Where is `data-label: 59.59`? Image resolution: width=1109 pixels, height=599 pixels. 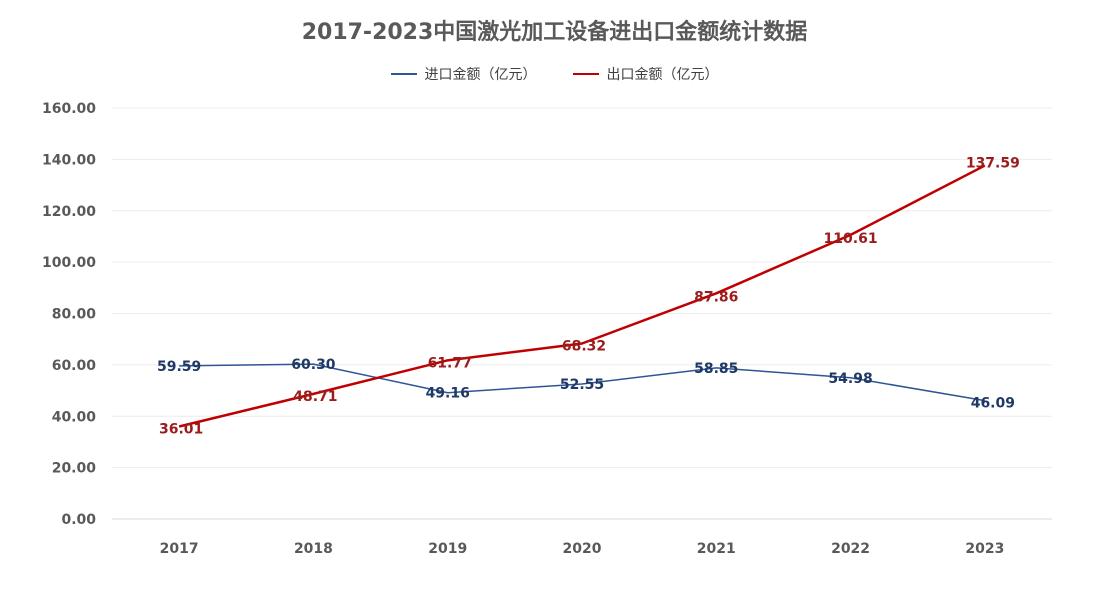
data-label: 59.59 is located at coordinates (179, 367).